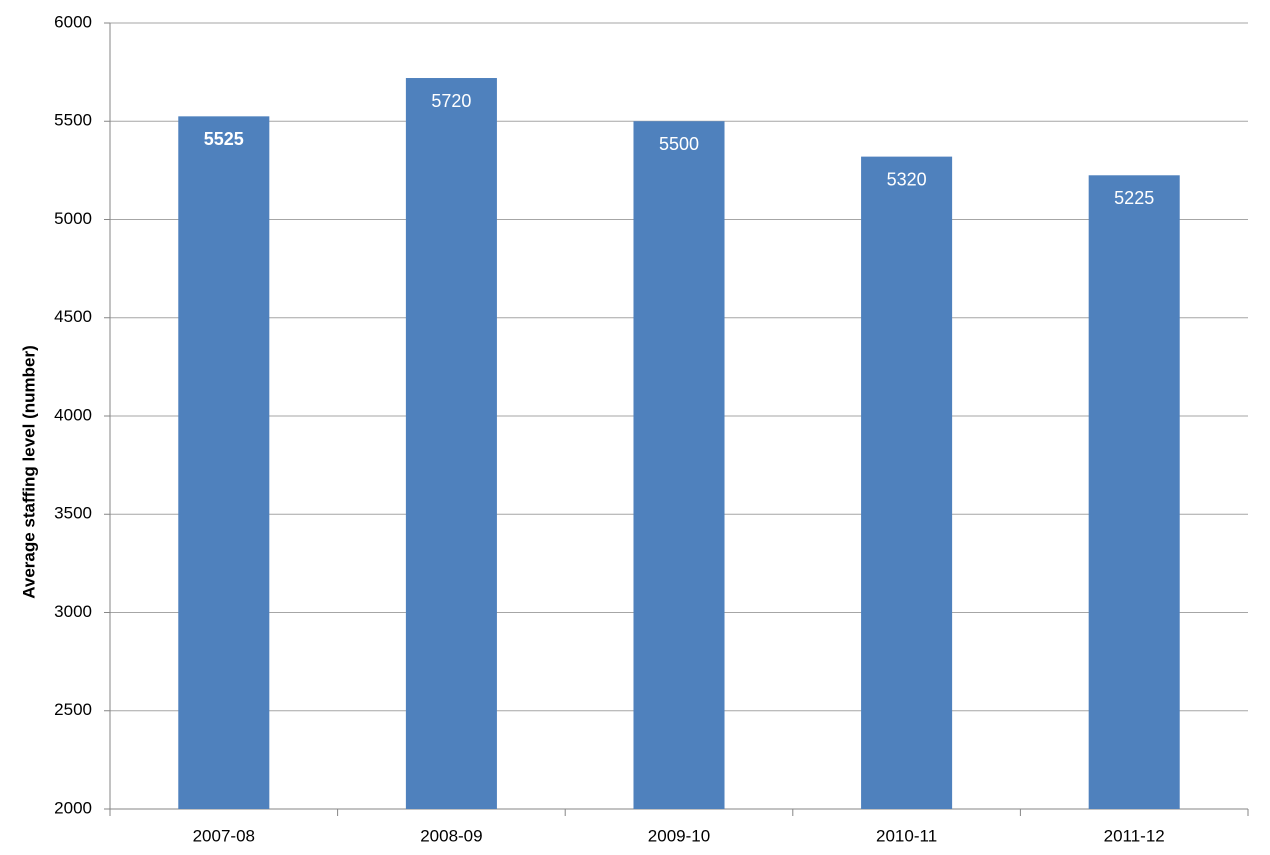 This screenshot has height=855, width=1270. I want to click on data-label: 5225, so click(1134, 198).